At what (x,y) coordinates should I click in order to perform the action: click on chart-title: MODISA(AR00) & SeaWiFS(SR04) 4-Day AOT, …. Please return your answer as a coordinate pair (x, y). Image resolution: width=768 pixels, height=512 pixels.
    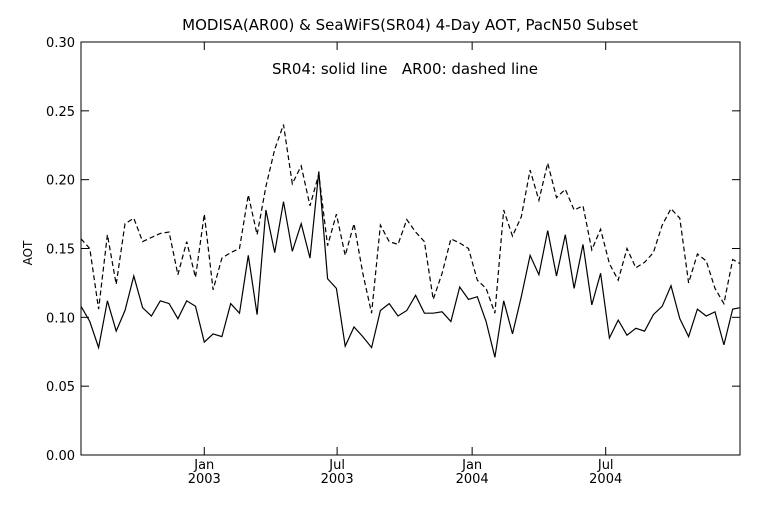
    Looking at the image, I should click on (410, 25).